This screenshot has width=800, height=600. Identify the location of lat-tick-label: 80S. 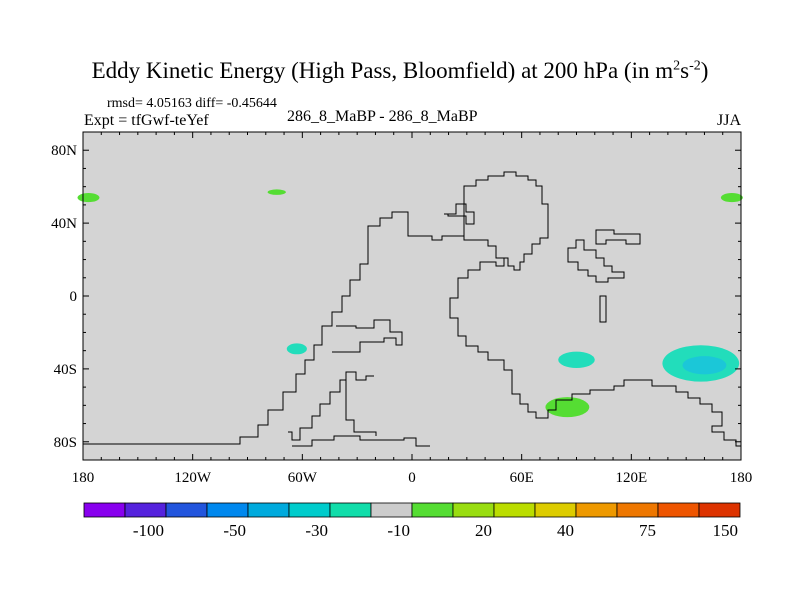
(65, 443).